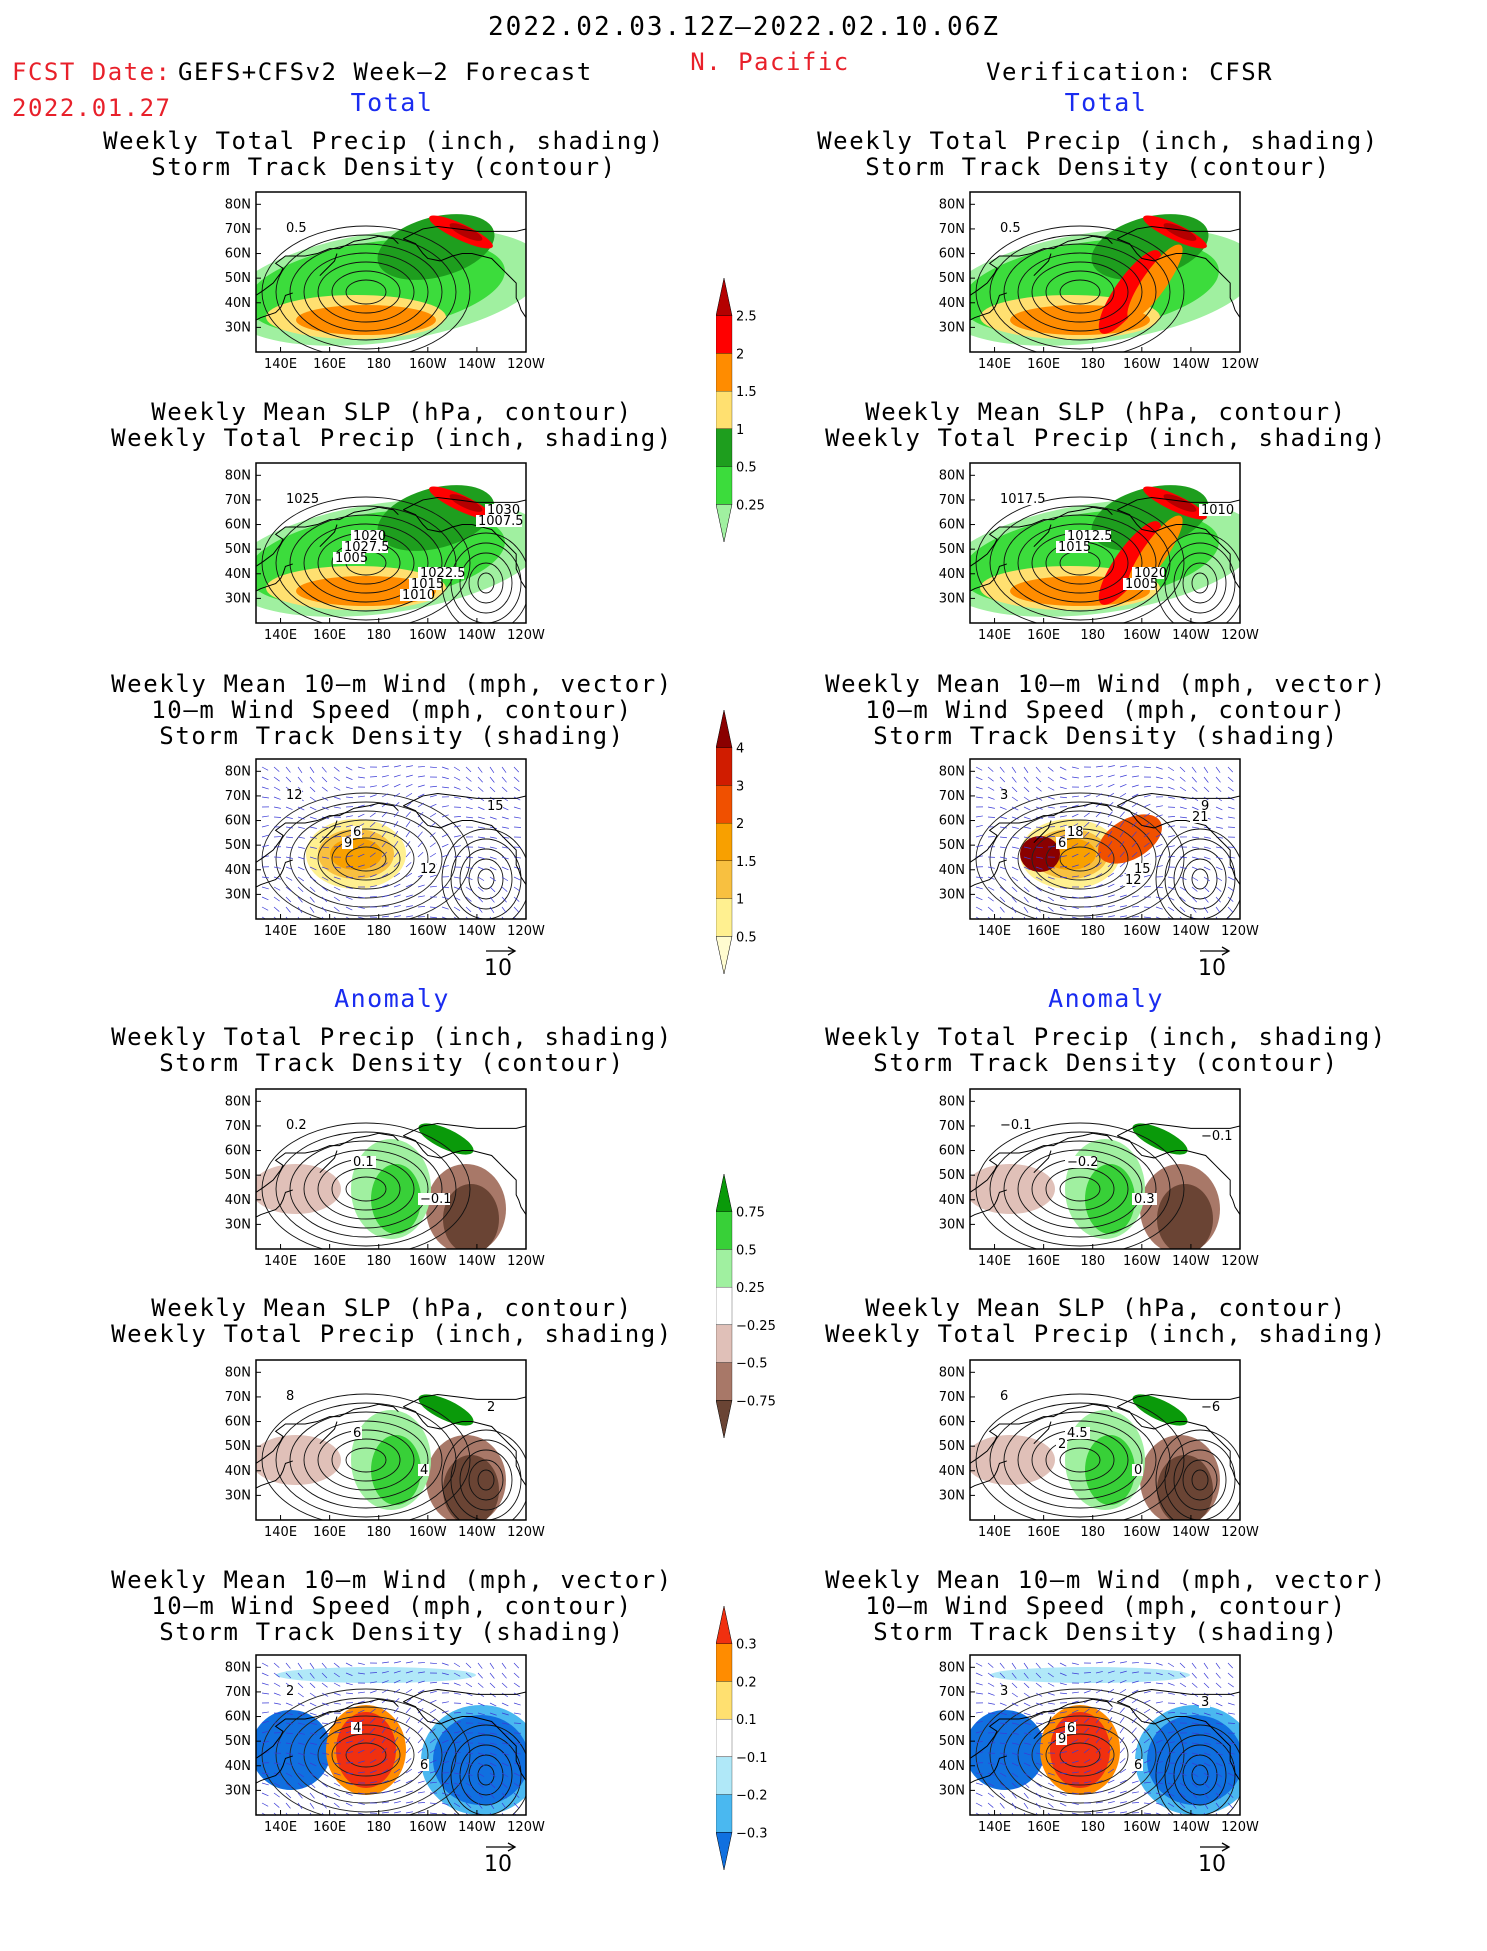  What do you see at coordinates (1210, 1407) in the screenshot?
I see `contour-label: −6` at bounding box center [1210, 1407].